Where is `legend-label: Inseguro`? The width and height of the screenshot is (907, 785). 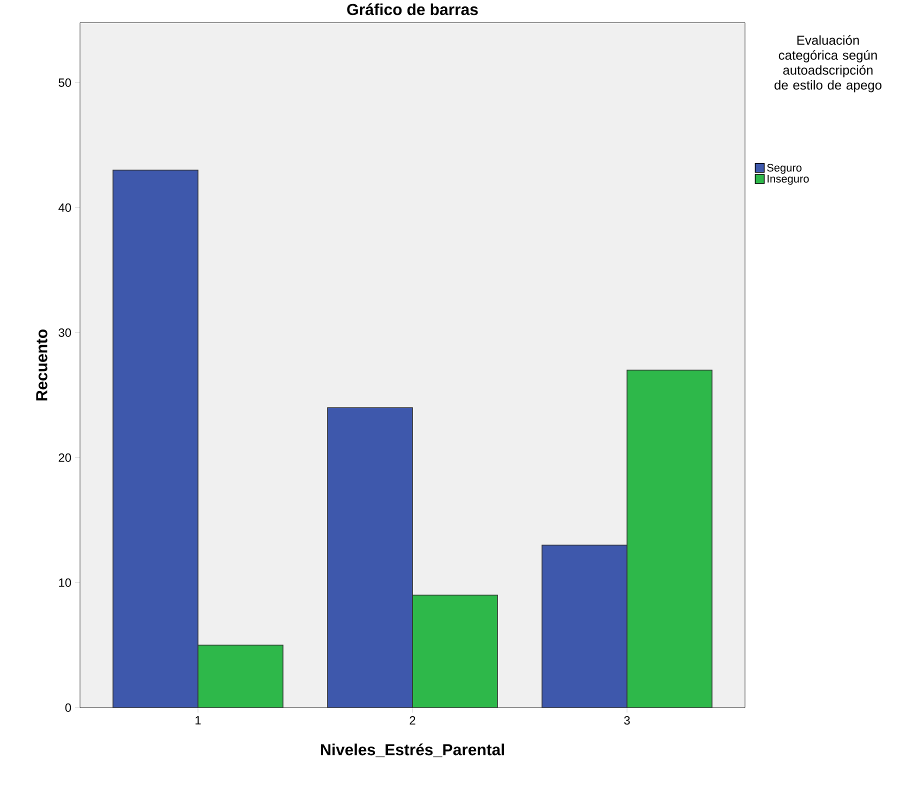
legend-label: Inseguro is located at coordinates (788, 180).